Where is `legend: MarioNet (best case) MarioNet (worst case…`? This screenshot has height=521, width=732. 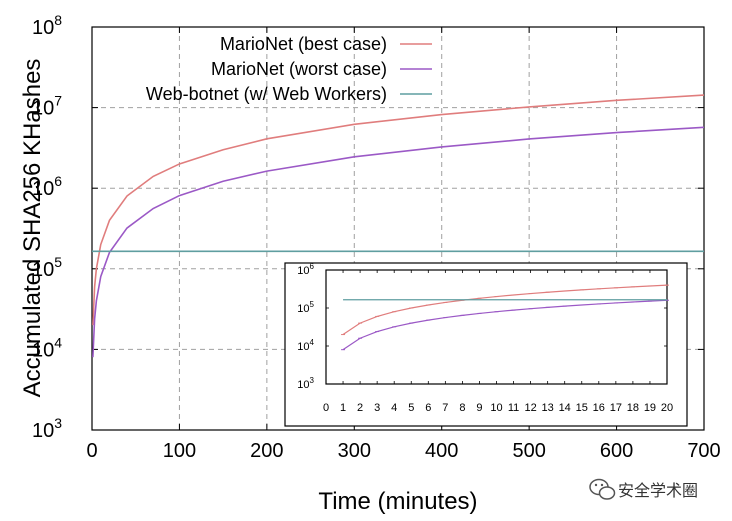 legend: MarioNet (best case) MarioNet (worst case… is located at coordinates (289, 69).